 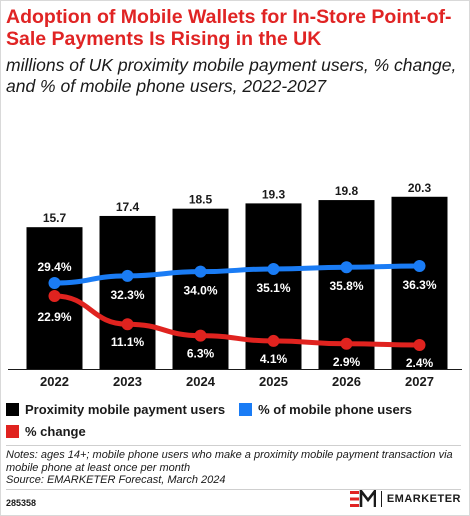 I want to click on legend-swatch-change, so click(x=12, y=431).